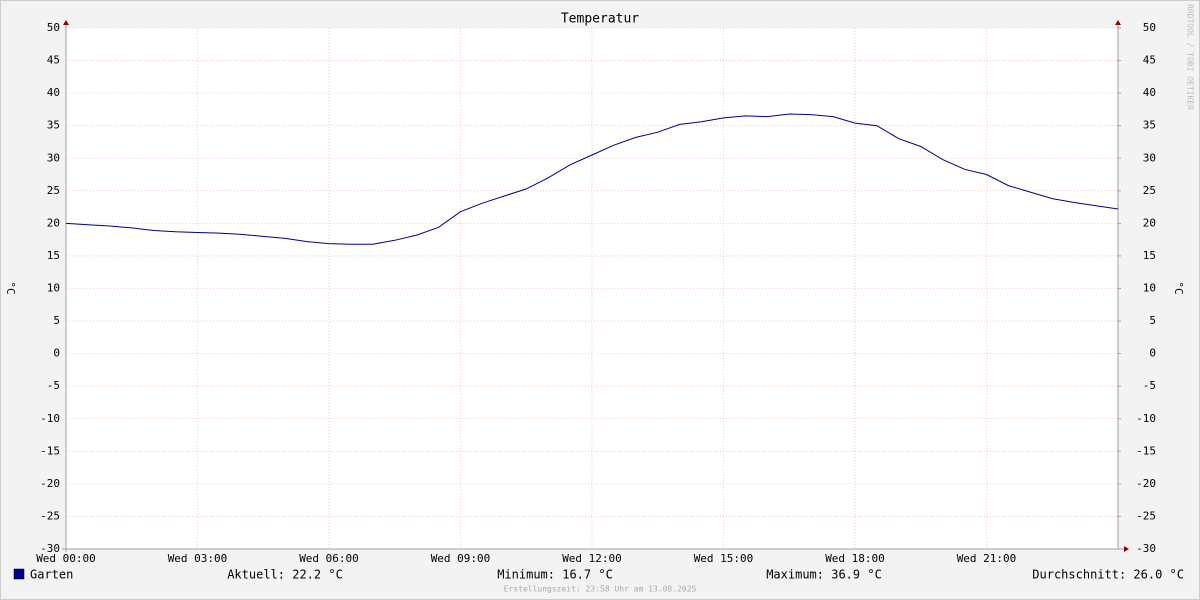  What do you see at coordinates (1149, 288) in the screenshot?
I see `y2-tick-label: 10` at bounding box center [1149, 288].